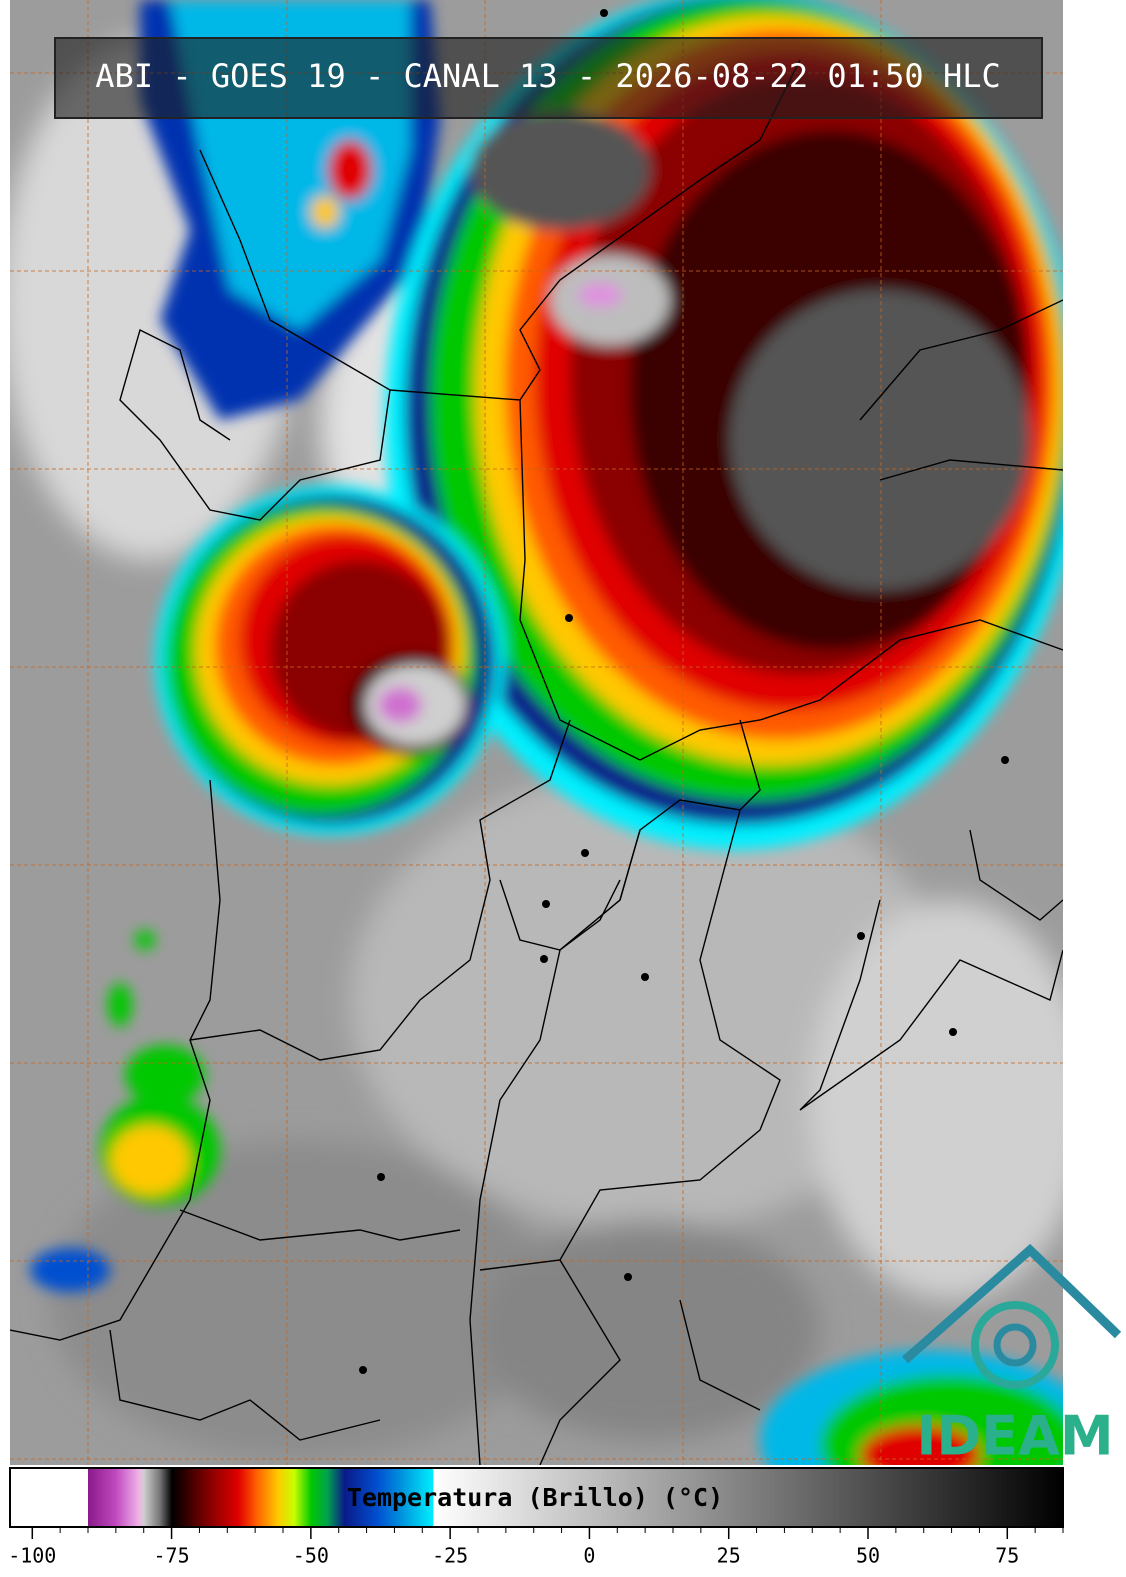 This screenshot has height=1577, width=1126. I want to click on colorbar-tick-label: -100, so click(32, 1556).